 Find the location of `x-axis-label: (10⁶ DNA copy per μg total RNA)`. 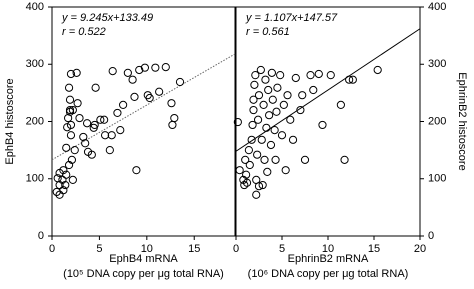

x-axis-label: (10⁶ DNA copy per μg total RNA) is located at coordinates (328, 274).